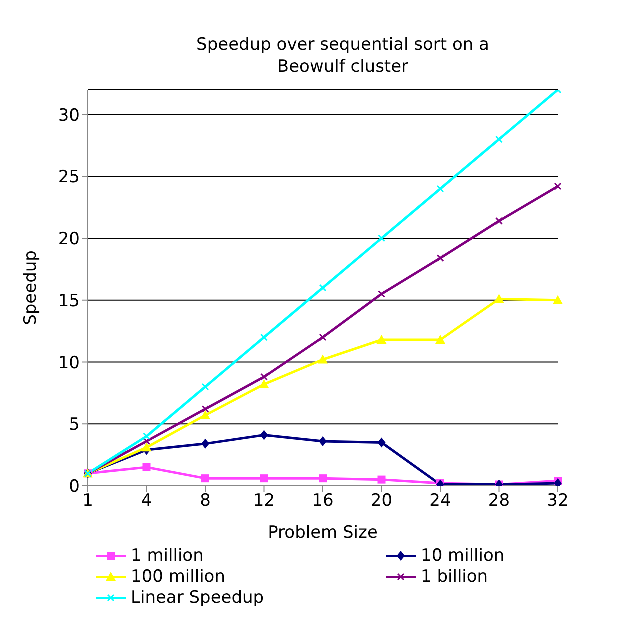 The width and height of the screenshot is (637, 636). Describe the element at coordinates (381, 501) in the screenshot. I see `x-tick-label: 20` at that location.